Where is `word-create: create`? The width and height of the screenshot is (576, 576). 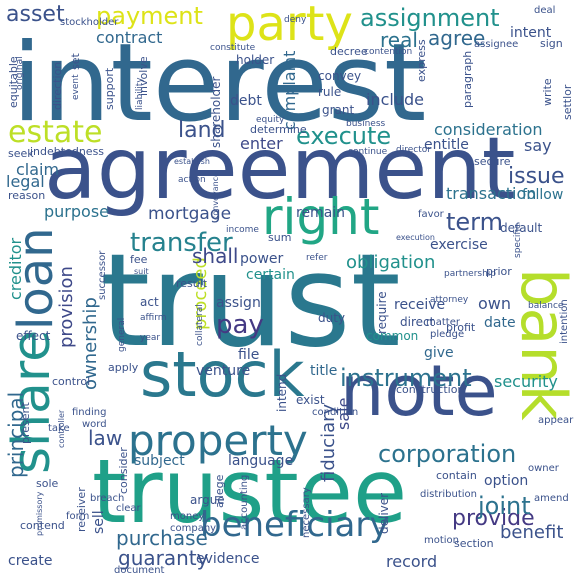 word-create: create is located at coordinates (30, 561).